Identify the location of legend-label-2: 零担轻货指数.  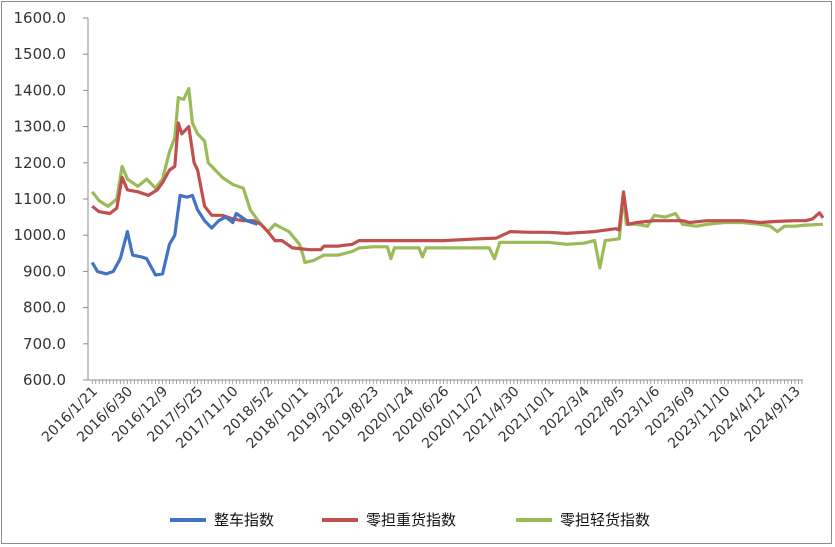
(605, 520).